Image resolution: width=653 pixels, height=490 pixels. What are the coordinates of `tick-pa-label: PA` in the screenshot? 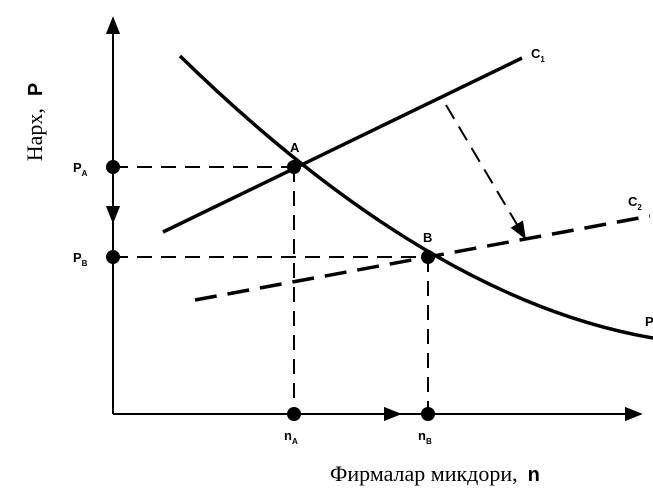 It's located at (80, 169).